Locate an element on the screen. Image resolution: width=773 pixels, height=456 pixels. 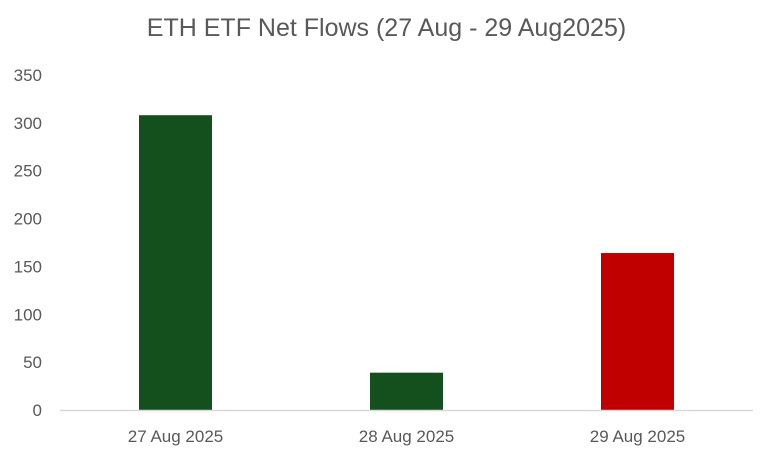
y-tick-label: 350 is located at coordinates (28, 75).